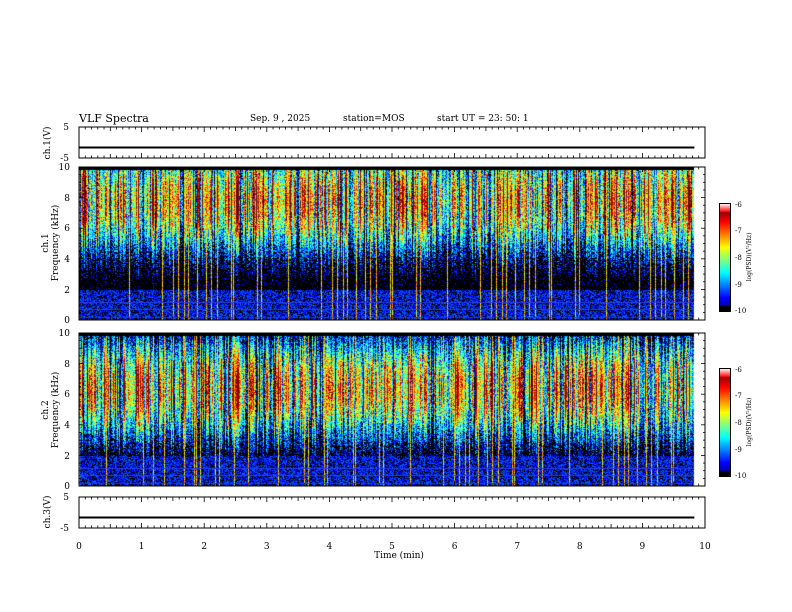  I want to click on cbar1-tick-m6: -6, so click(738, 205).